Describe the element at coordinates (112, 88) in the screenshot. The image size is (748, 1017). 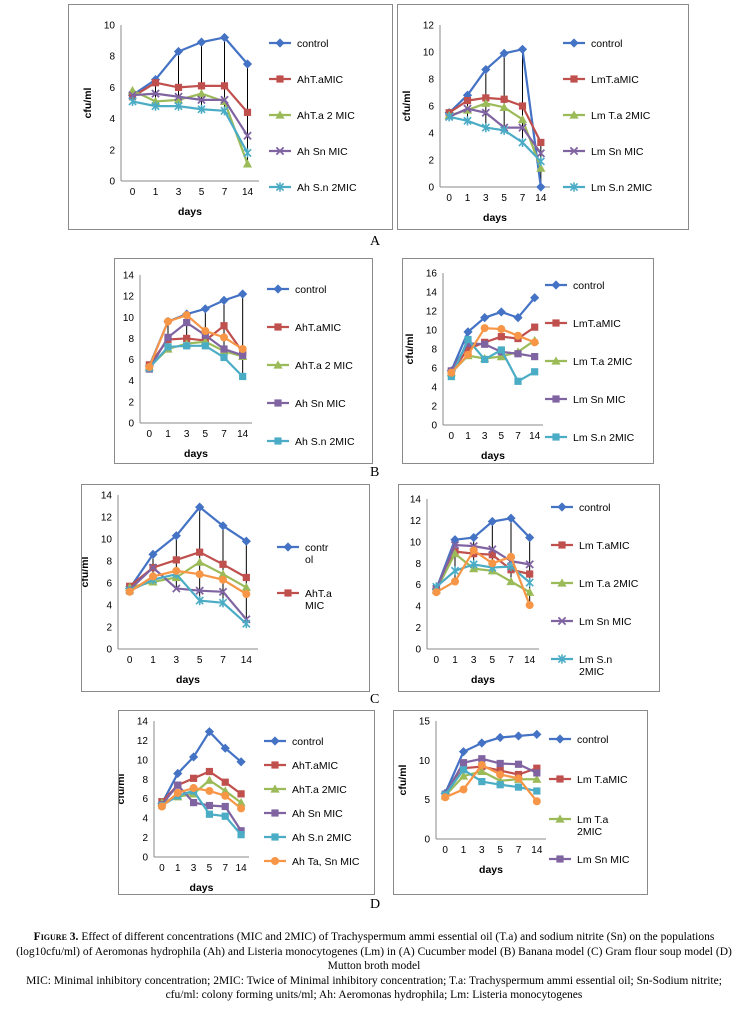
I see `y-tick-label: 6` at that location.